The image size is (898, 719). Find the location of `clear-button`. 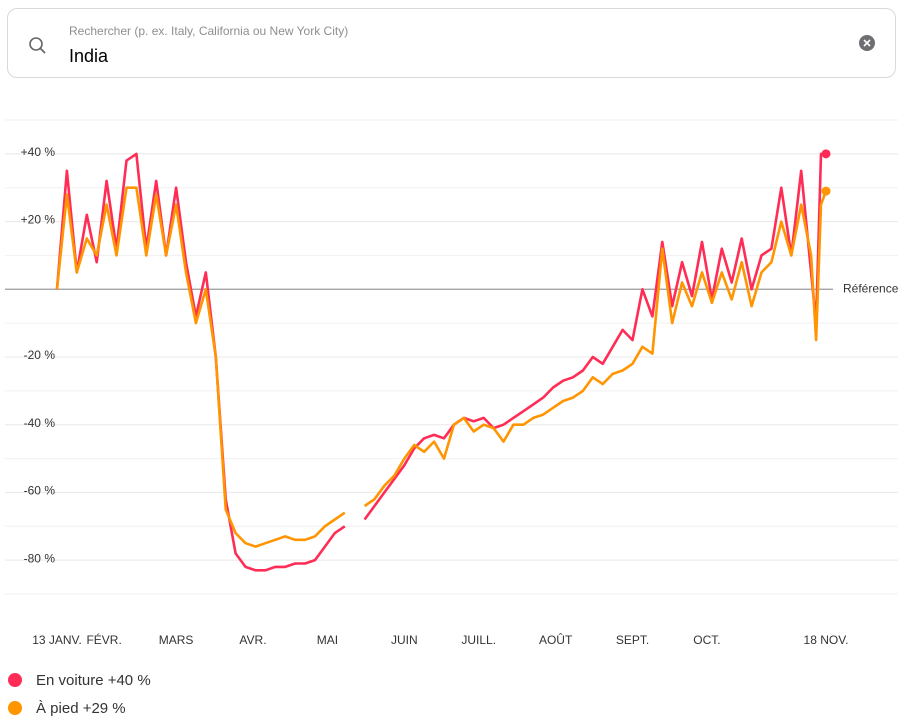

clear-button is located at coordinates (867, 43).